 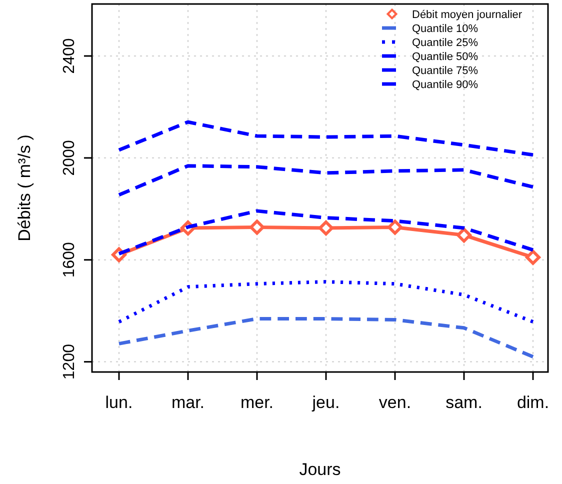 I want to click on legend-label: Quantile 10%, so click(x=445, y=29).